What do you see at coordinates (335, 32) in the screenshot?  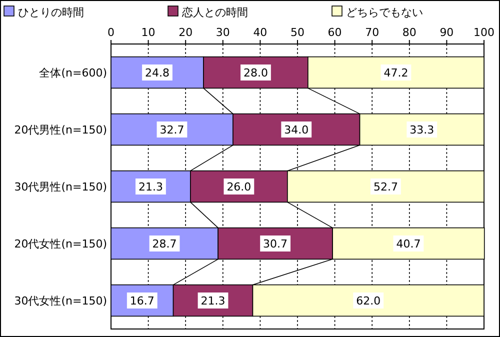 I see `x-tick-label: 60` at bounding box center [335, 32].